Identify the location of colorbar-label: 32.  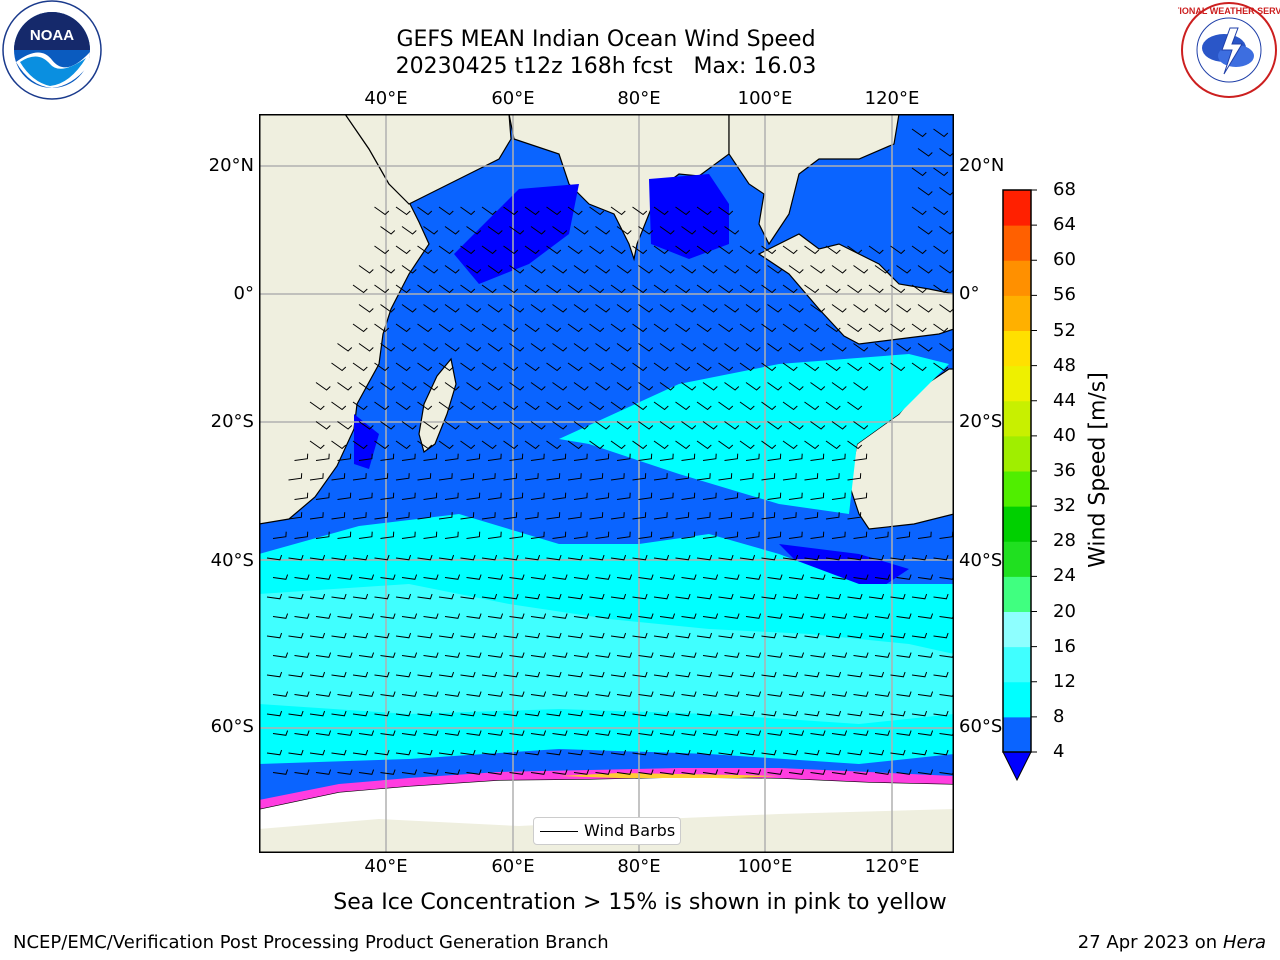
(1064, 506).